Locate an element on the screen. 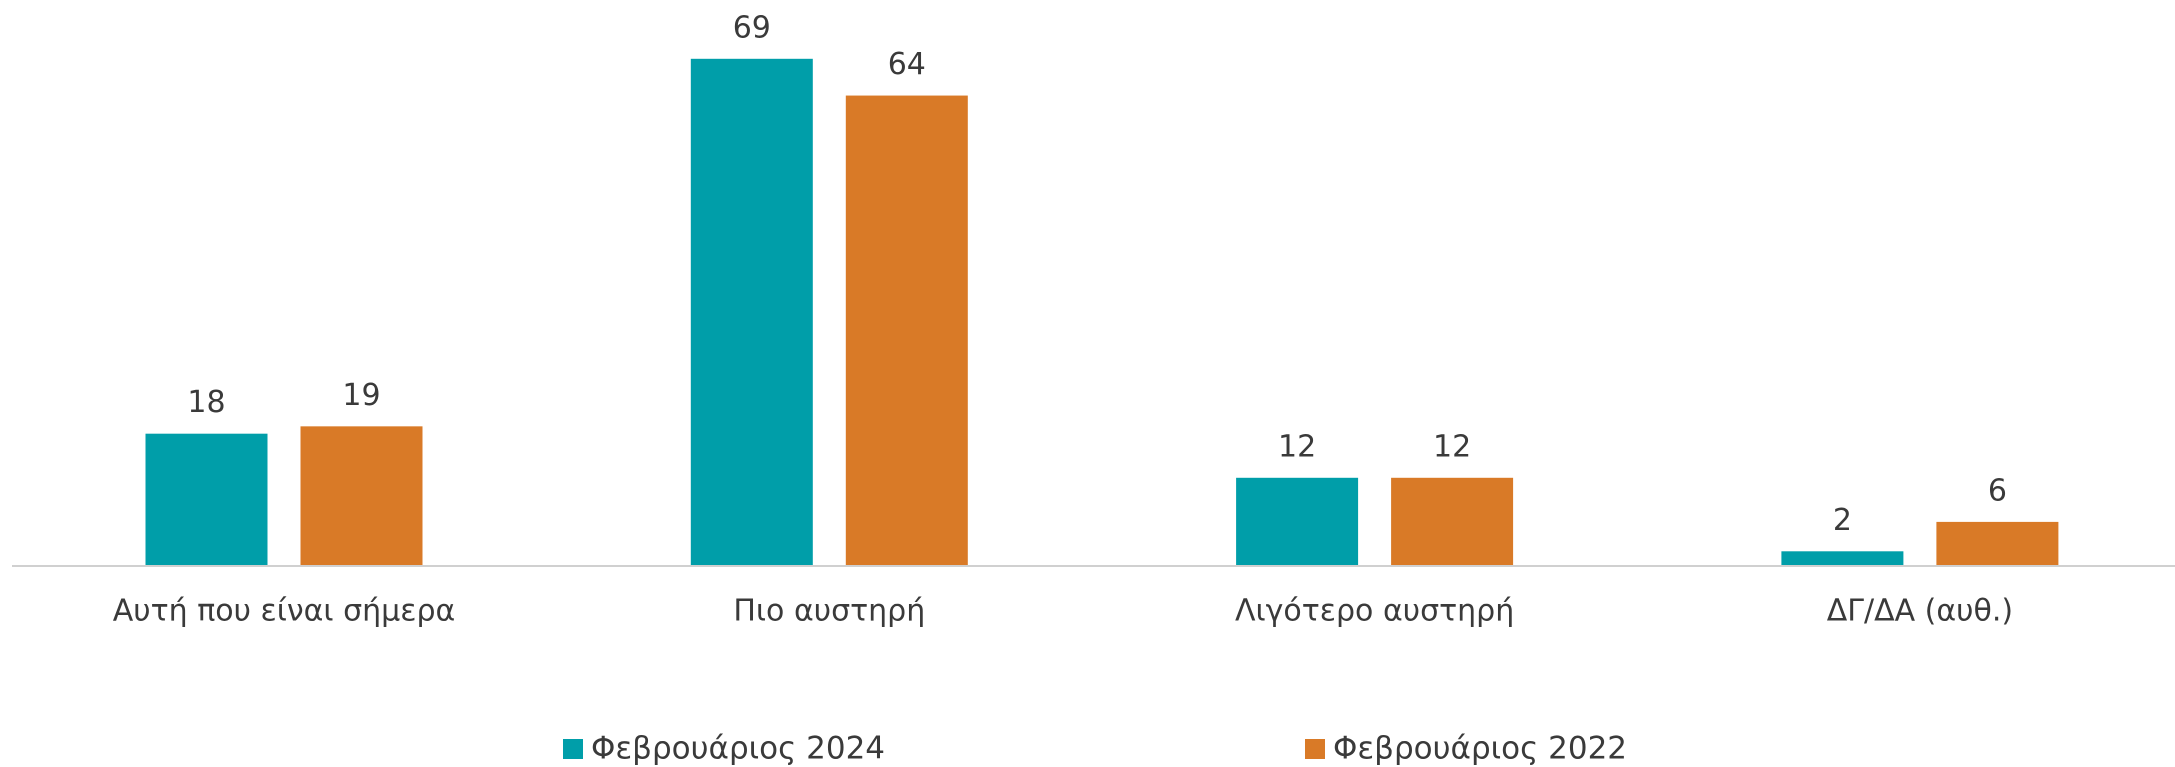 The image size is (2175, 767). x-tick-label: Πιο αυστηρή is located at coordinates (829, 611).